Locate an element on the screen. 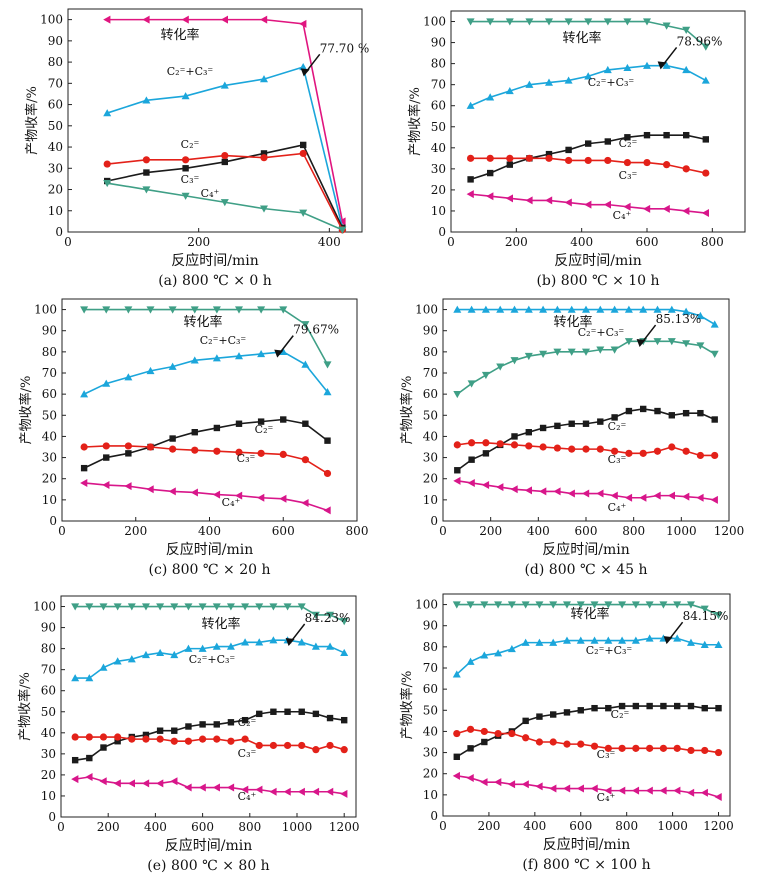 This screenshot has width=759, height=882. annotation-label: 84.15% is located at coordinates (706, 616).